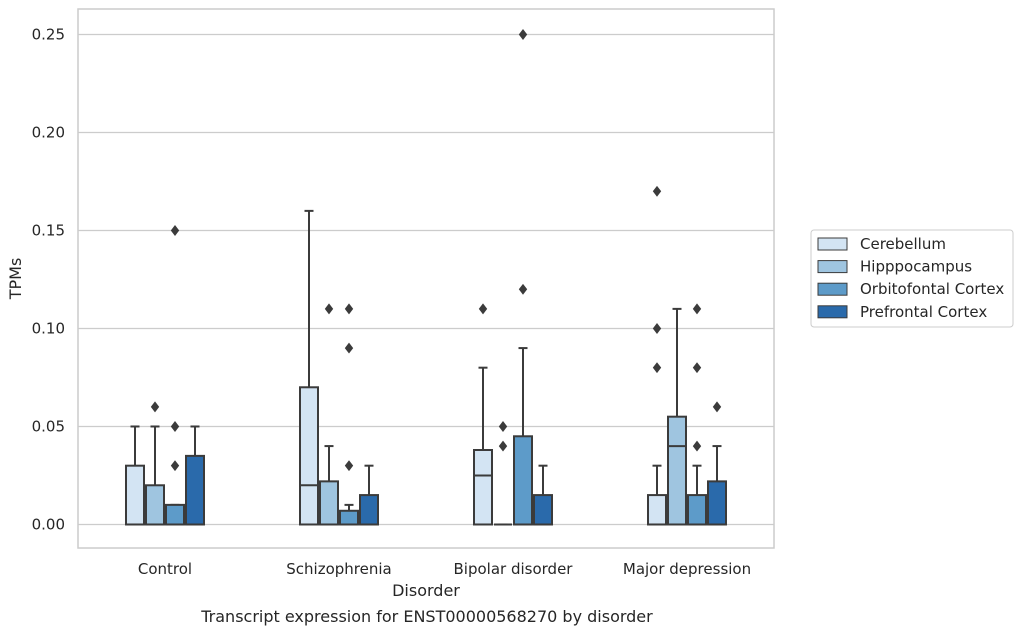 Image resolution: width=1023 pixels, height=634 pixels. I want to click on y-tick-label: 0.20, so click(48, 132).